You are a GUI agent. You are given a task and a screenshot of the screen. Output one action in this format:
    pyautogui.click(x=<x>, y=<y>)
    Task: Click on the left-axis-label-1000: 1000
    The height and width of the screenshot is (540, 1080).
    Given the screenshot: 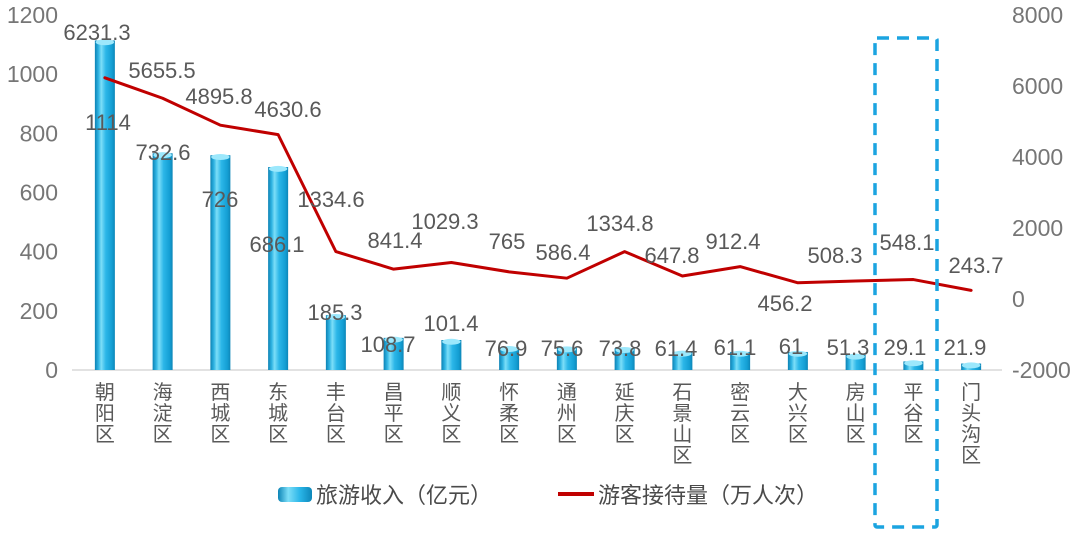 What is the action you would take?
    pyautogui.click(x=32, y=74)
    